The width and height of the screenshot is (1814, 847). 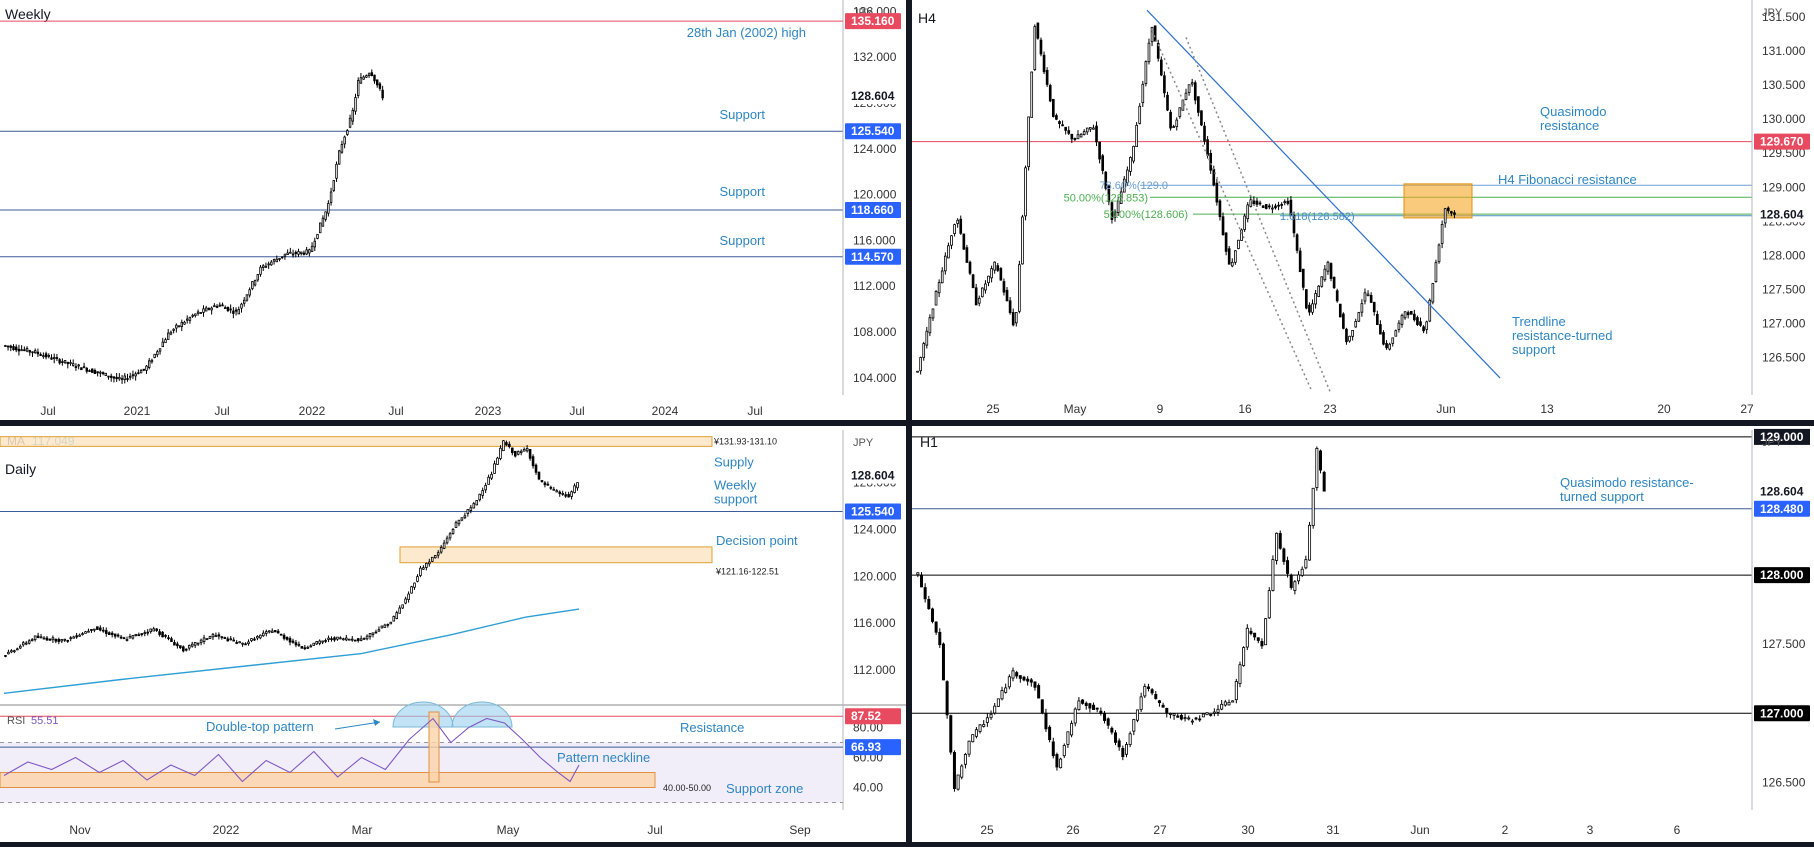 What do you see at coordinates (488, 411) in the screenshot?
I see `weekly-x-tick: 2023` at bounding box center [488, 411].